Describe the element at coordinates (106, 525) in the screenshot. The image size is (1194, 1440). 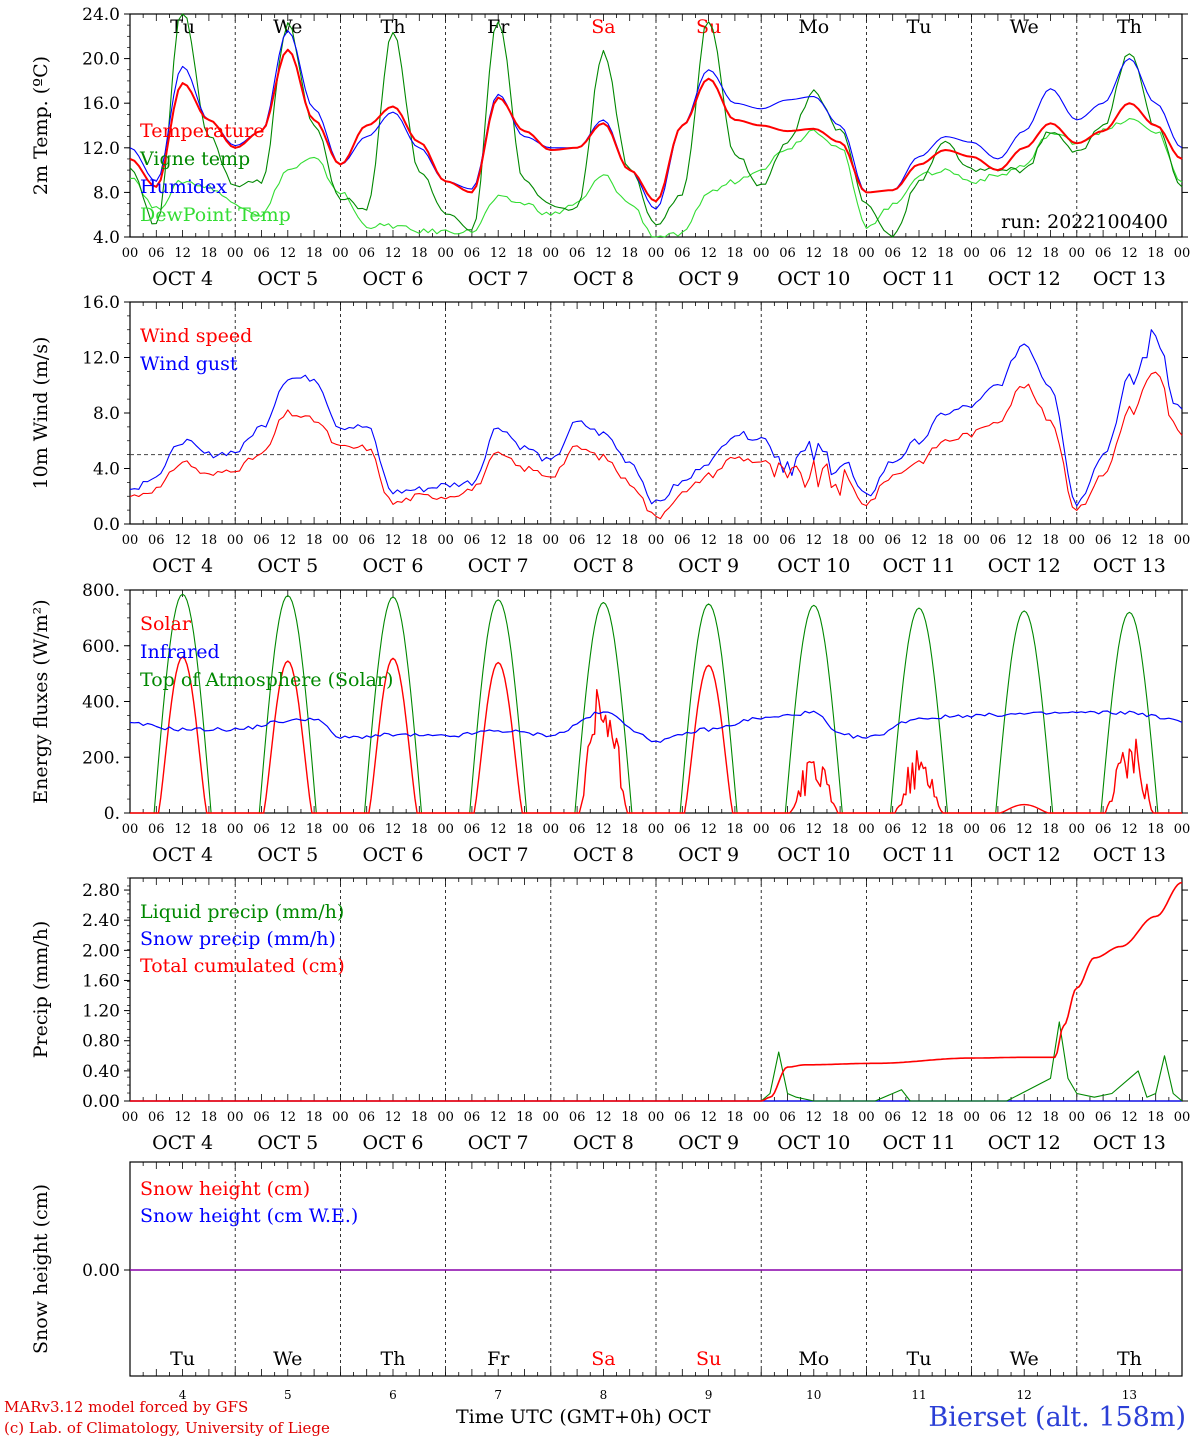
I see `y-tick-label: 0.0` at that location.